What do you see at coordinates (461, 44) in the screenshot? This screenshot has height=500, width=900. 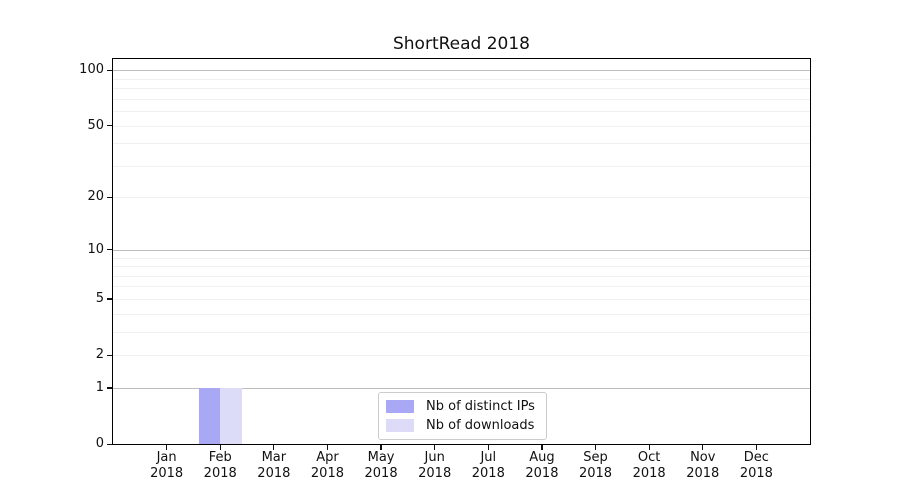 I see `chart-title: ShortRead 2018` at bounding box center [461, 44].